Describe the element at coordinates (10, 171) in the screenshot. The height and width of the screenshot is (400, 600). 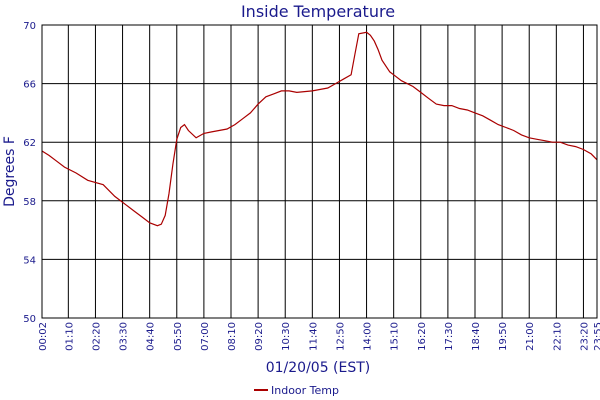
I see `y-axis-label: Degrees F` at that location.